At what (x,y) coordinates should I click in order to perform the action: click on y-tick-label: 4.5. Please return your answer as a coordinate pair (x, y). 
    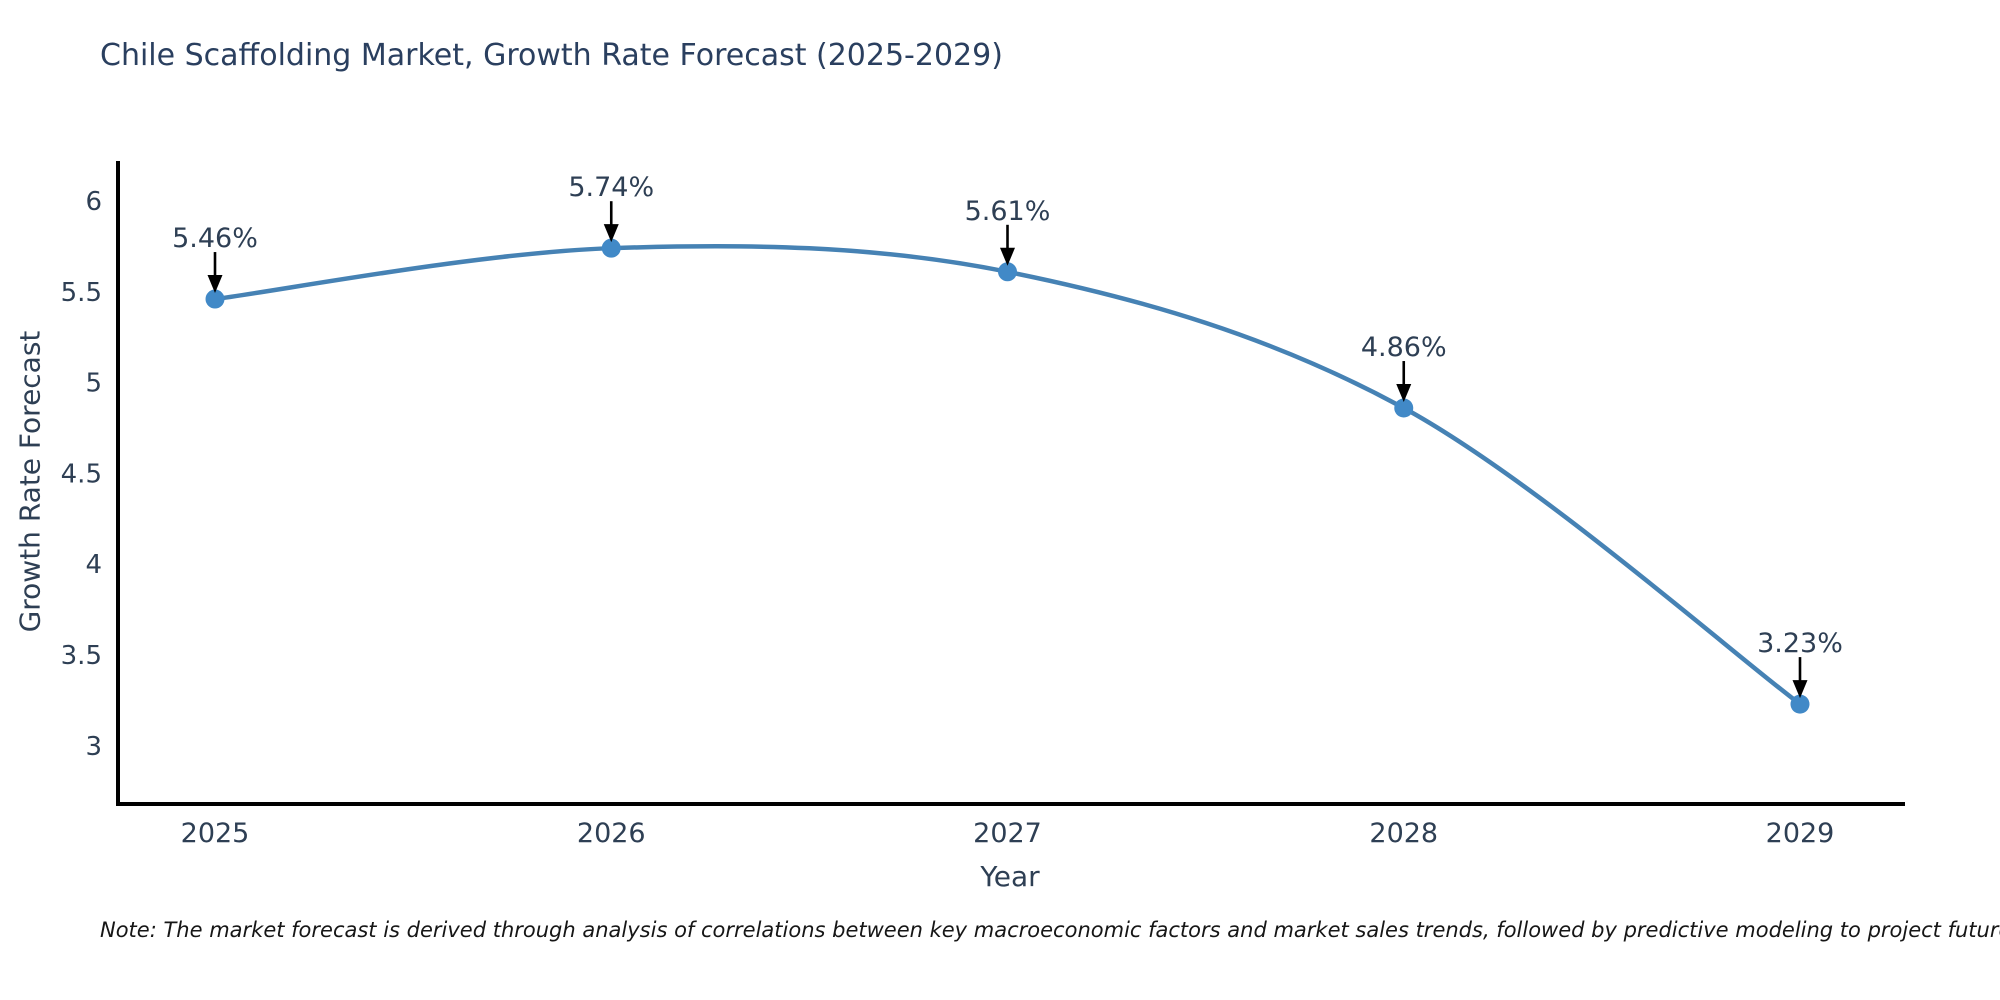
    Looking at the image, I should click on (81, 474).